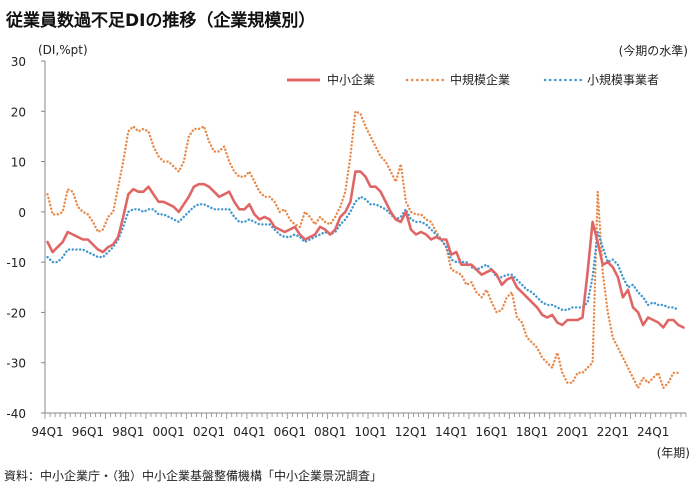 Image resolution: width=700 pixels, height=493 pixels. I want to click on y-tick-label: 20, so click(18, 112).